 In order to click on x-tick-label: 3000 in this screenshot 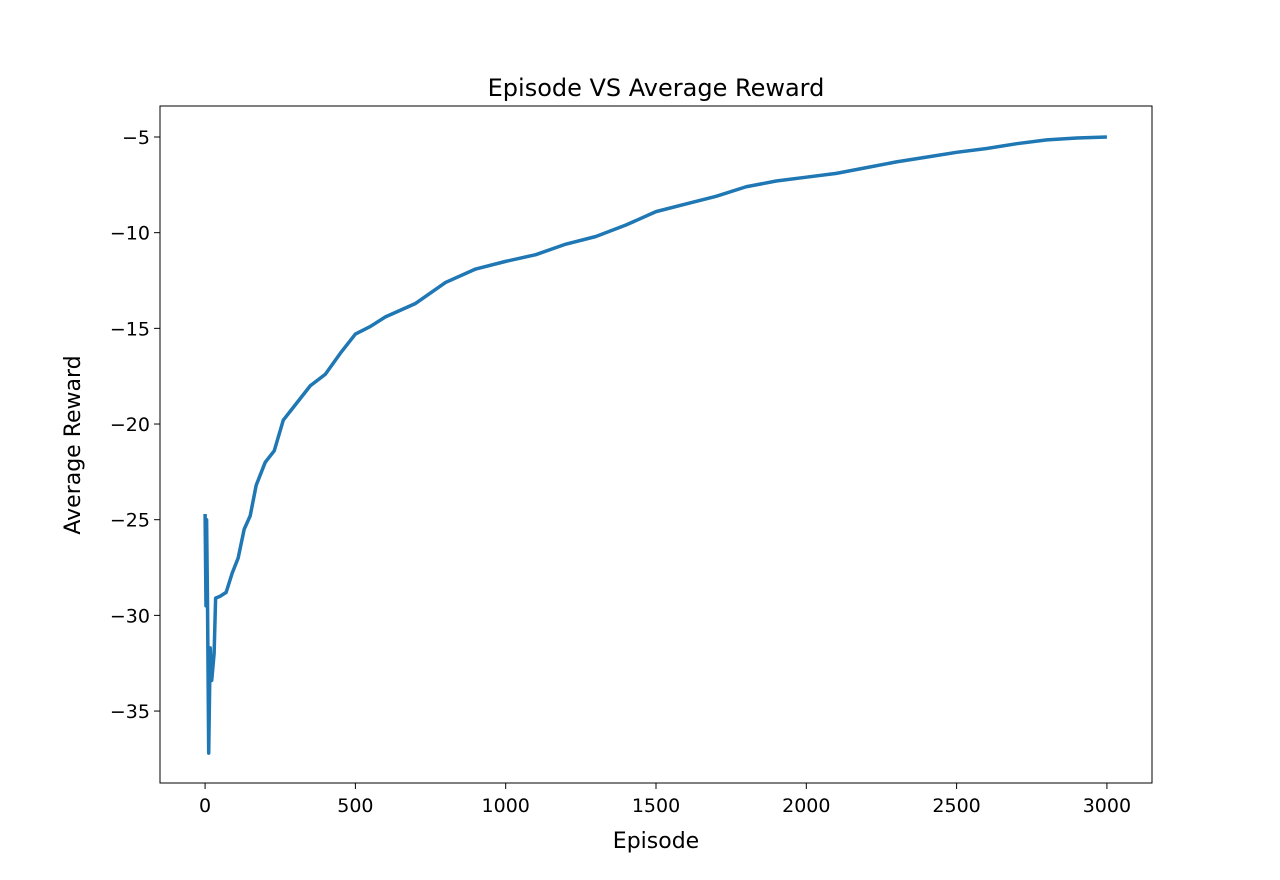, I will do `click(1107, 806)`.